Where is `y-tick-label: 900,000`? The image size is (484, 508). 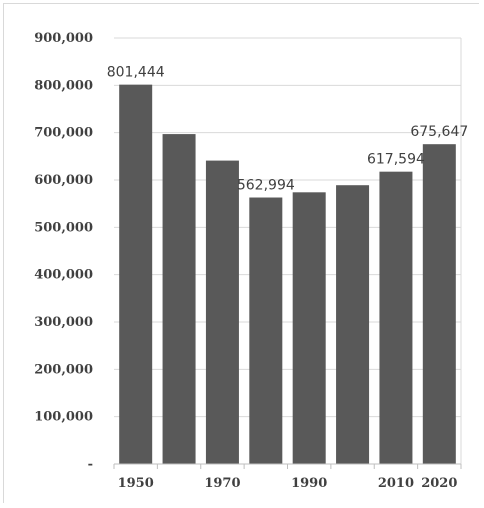 y-tick-label: 900,000 is located at coordinates (63, 38).